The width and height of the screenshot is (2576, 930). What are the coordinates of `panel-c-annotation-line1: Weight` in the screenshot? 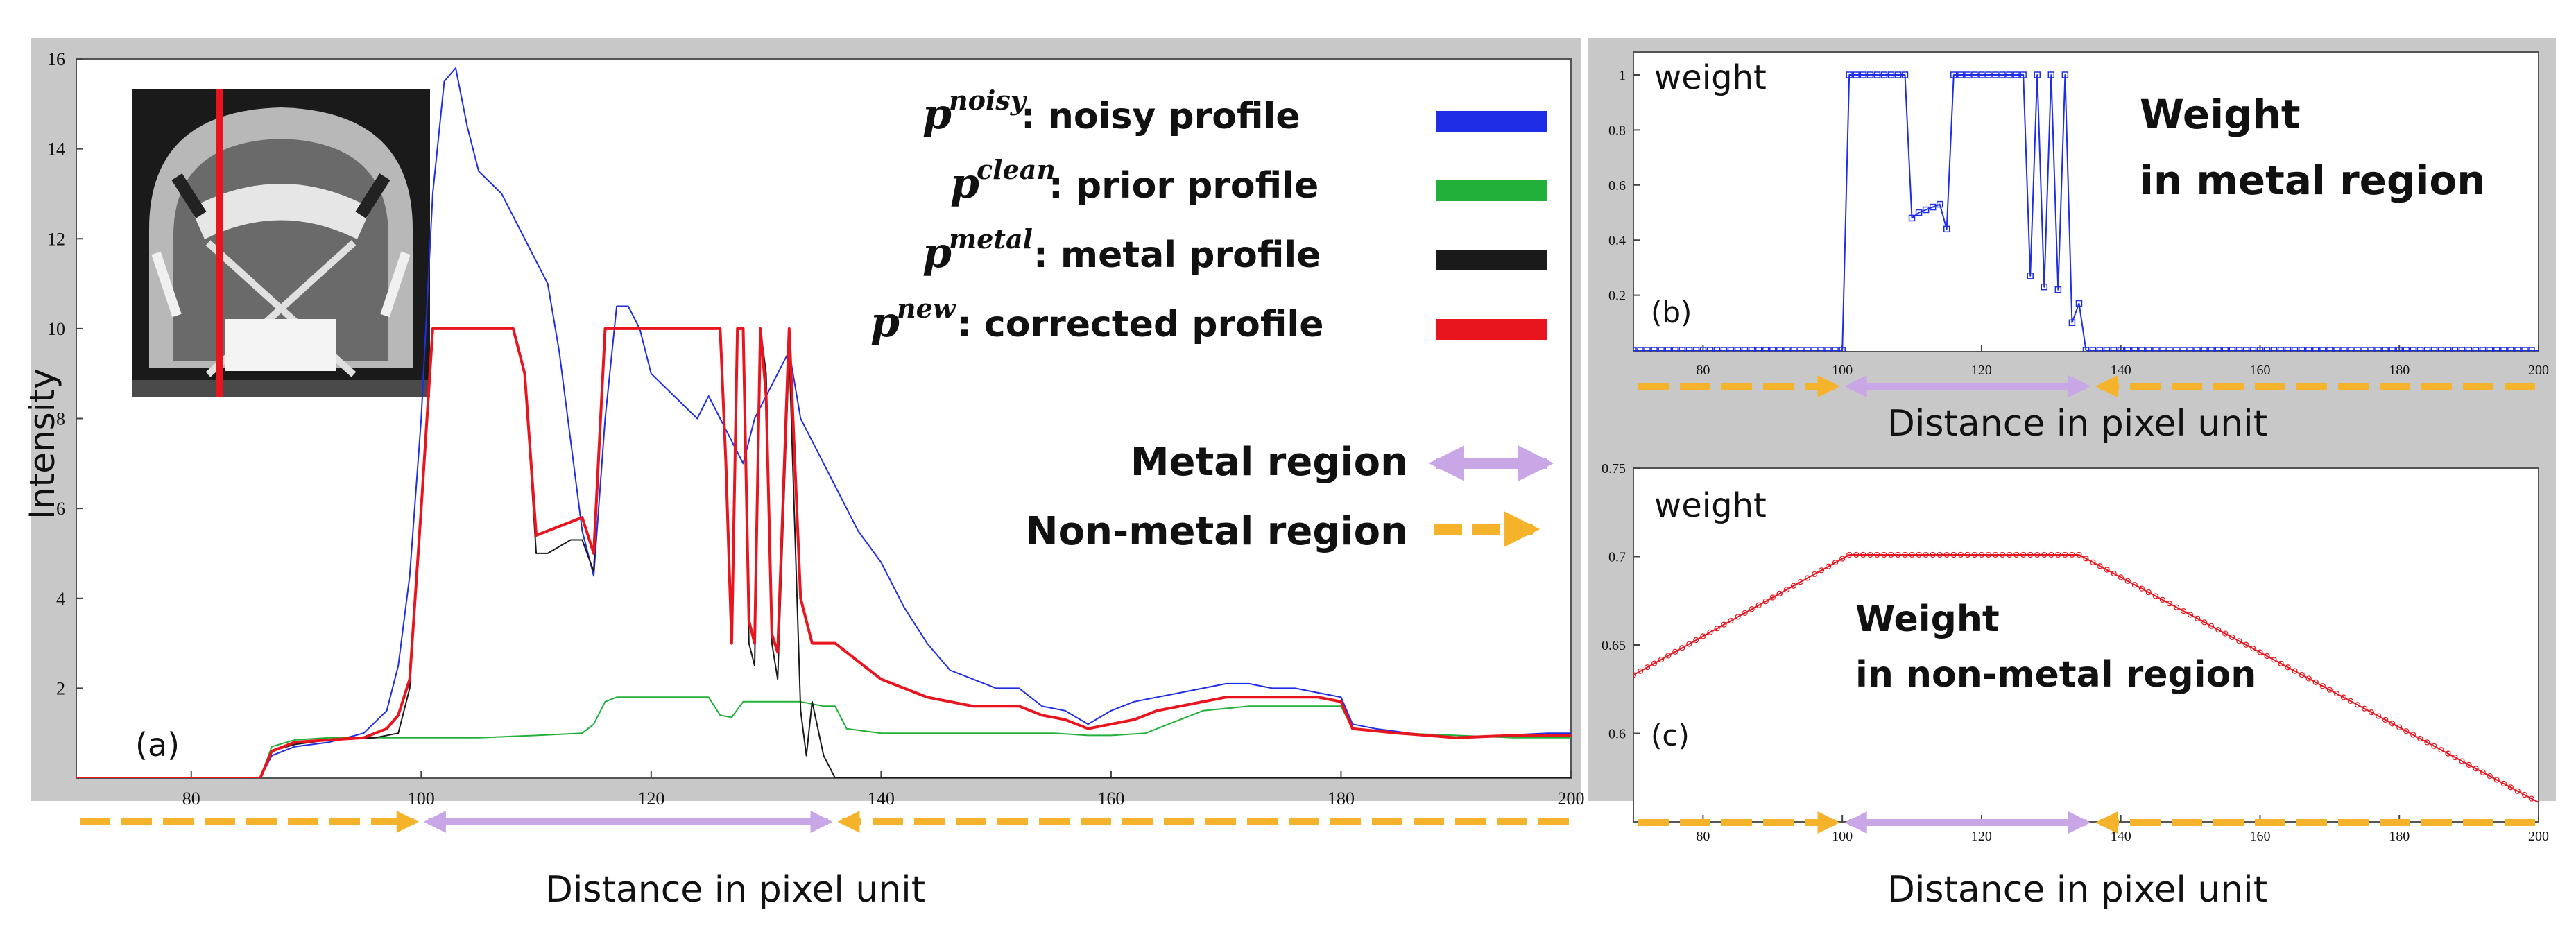 It's located at (1927, 619).